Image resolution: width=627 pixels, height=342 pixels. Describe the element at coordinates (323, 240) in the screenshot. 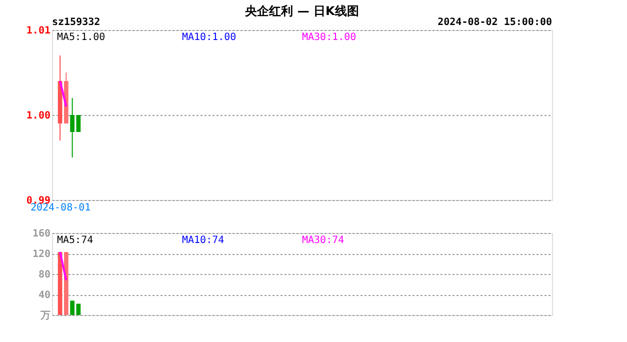

I see `annotation: MA30:74` at that location.